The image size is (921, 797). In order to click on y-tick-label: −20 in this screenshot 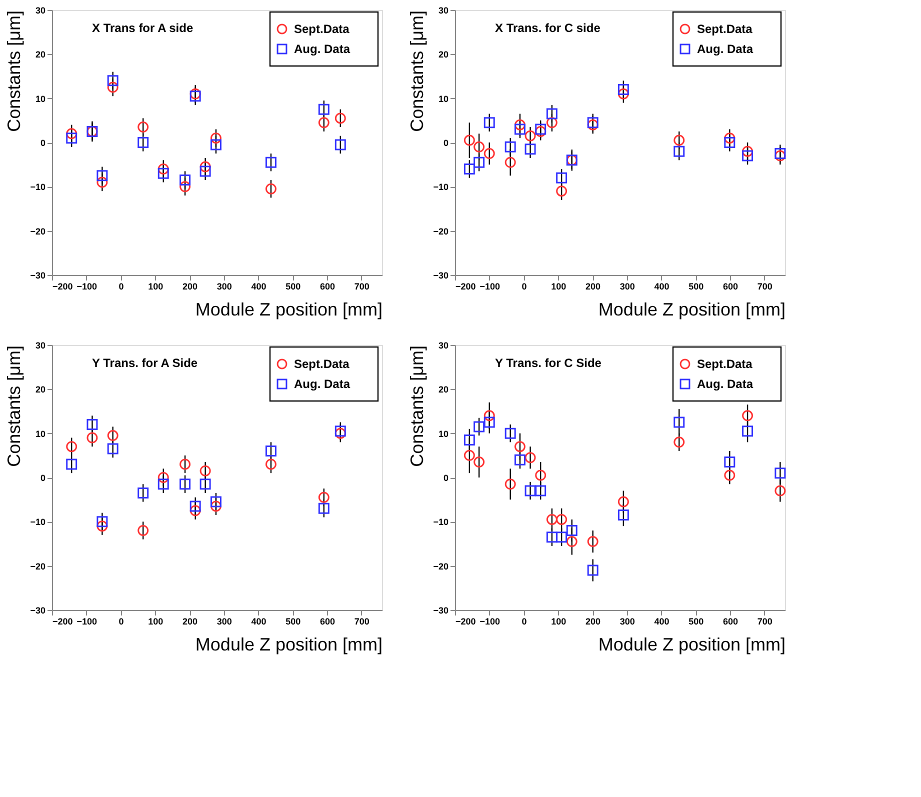, I will do `click(440, 566)`.